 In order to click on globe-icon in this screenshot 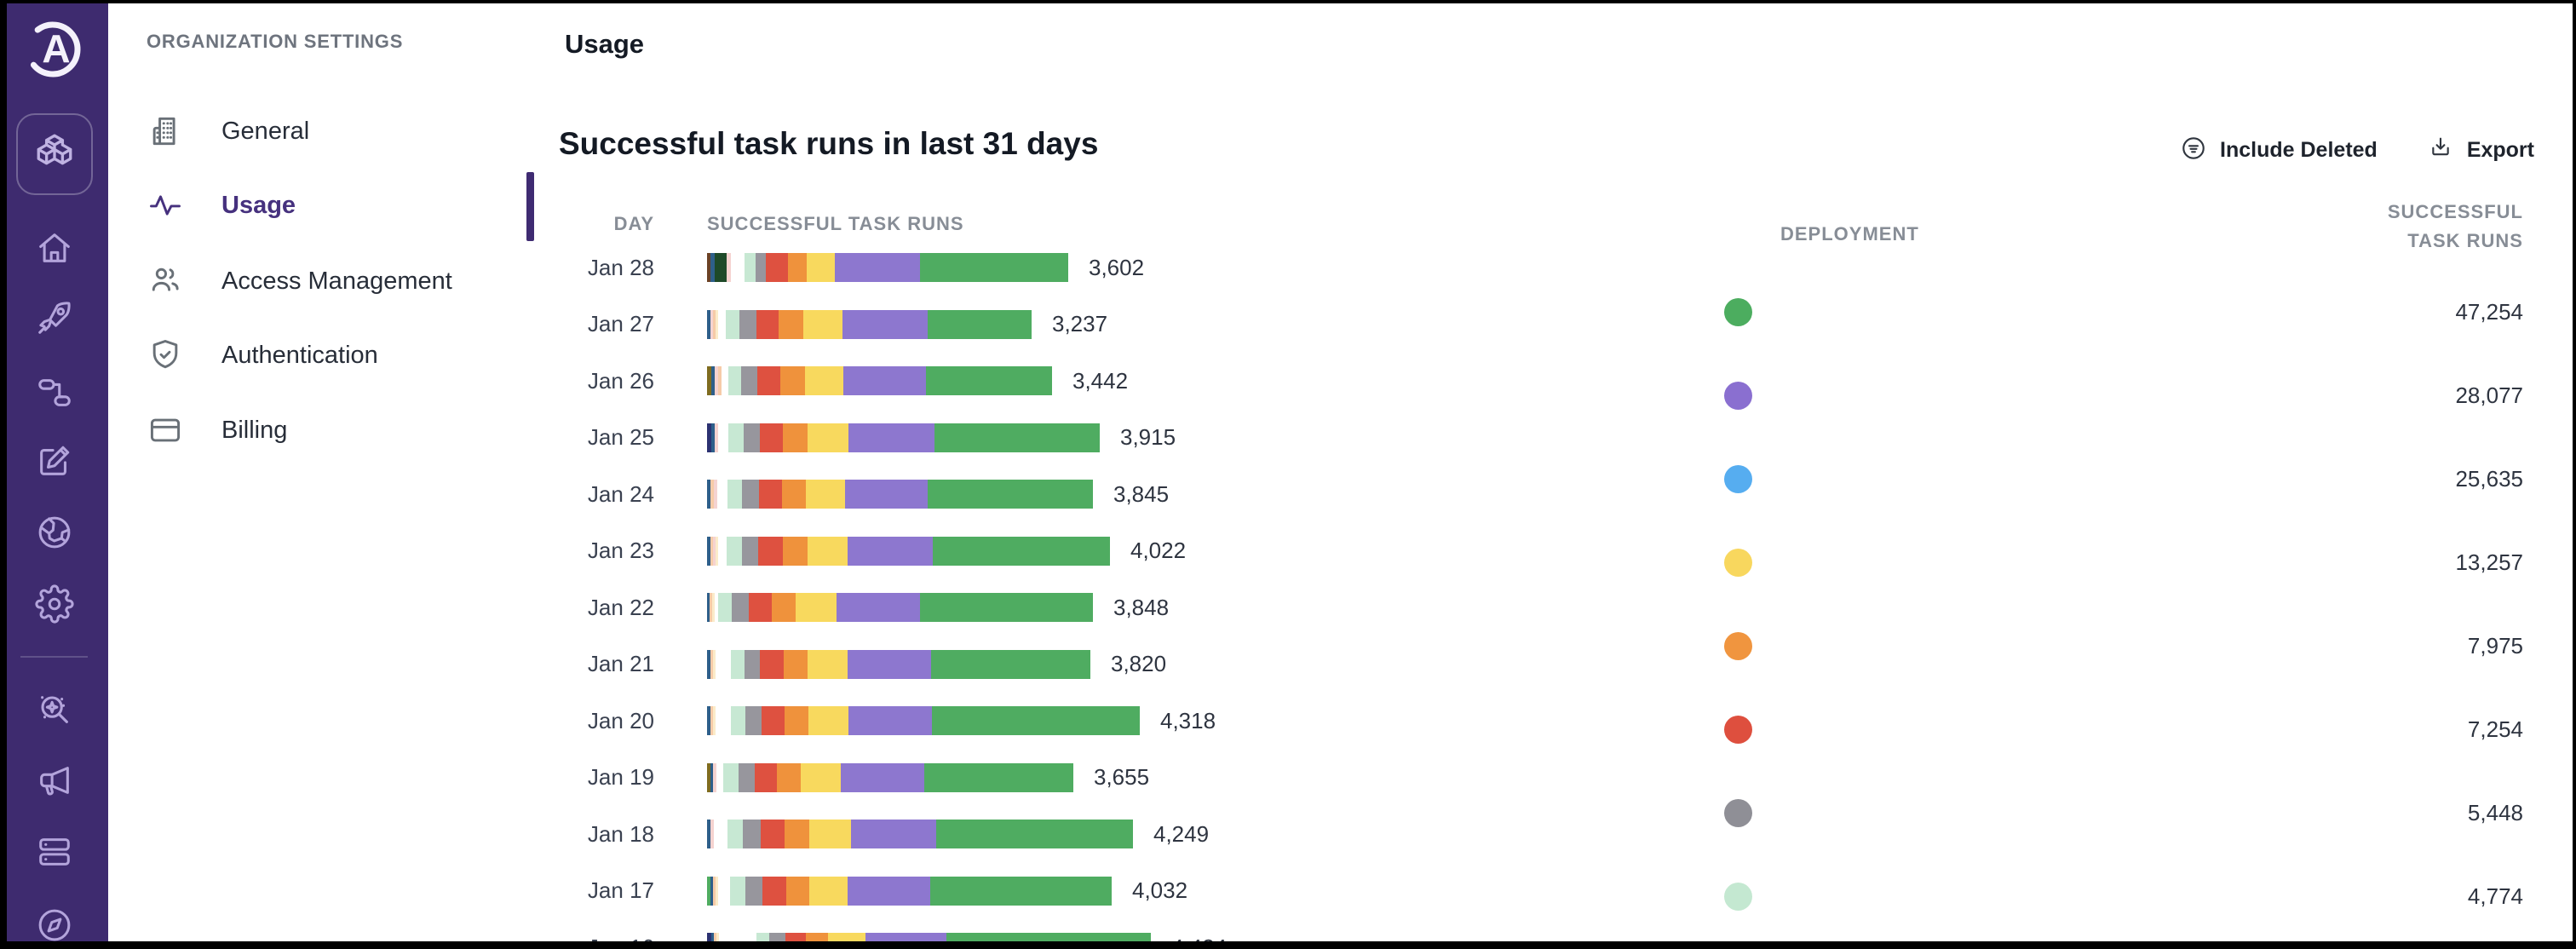, I will do `click(55, 534)`.